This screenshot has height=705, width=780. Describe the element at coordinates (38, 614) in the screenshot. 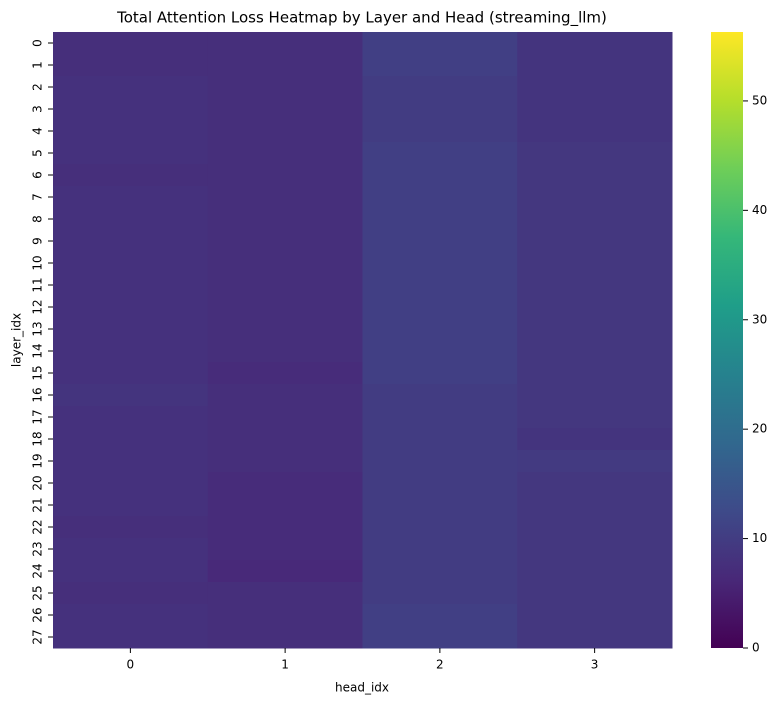

I see `y-tick-label: 26` at that location.